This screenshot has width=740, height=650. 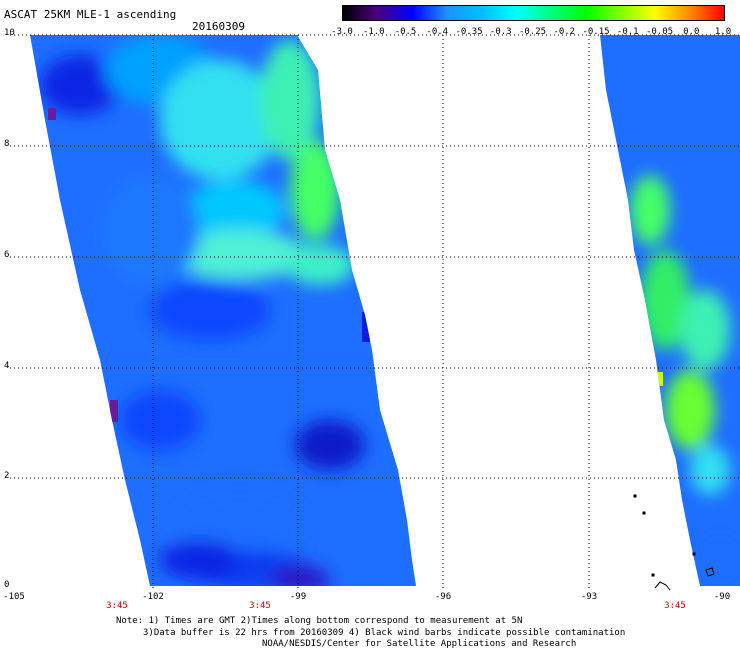 I want to click on colorbar-tick-label: 0.0, so click(x=691, y=32).